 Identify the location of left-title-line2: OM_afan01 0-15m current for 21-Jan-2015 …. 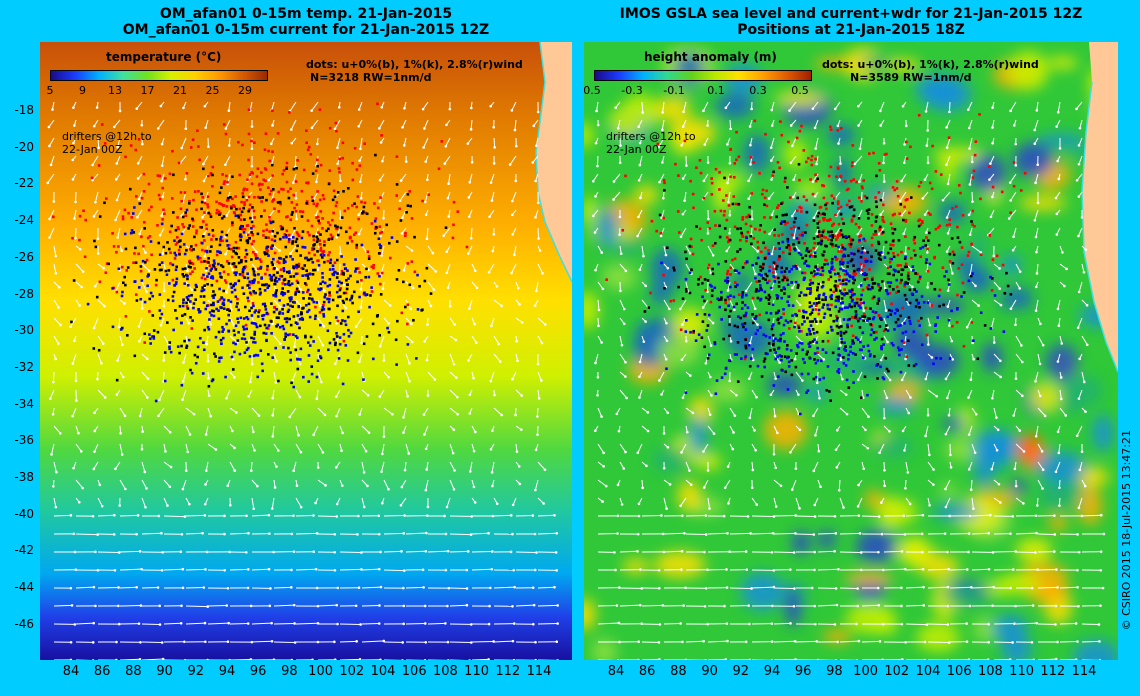
(306, 30).